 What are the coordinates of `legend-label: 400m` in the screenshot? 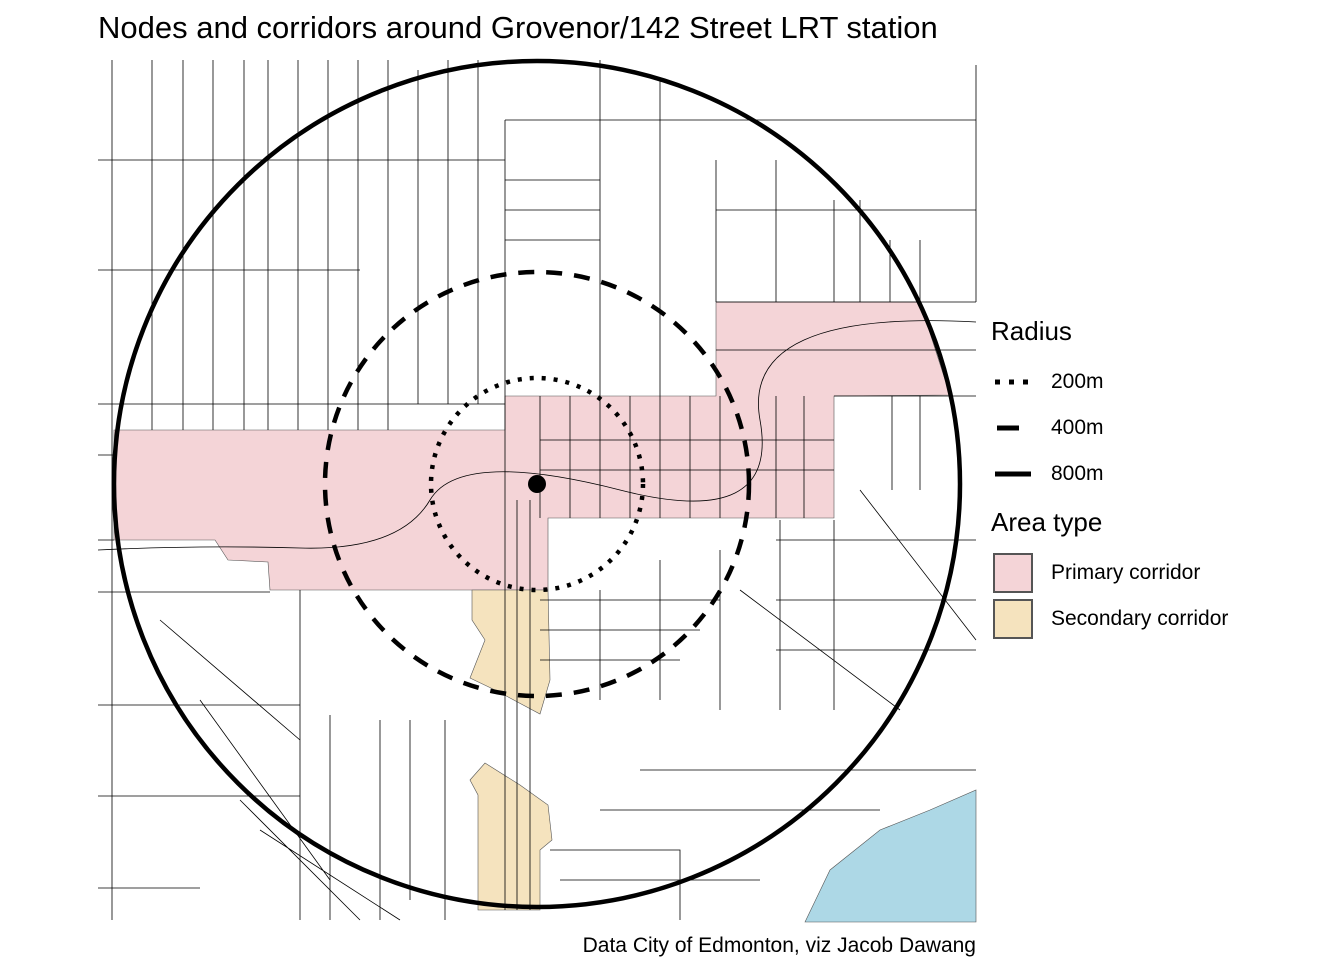 It's located at (1077, 427).